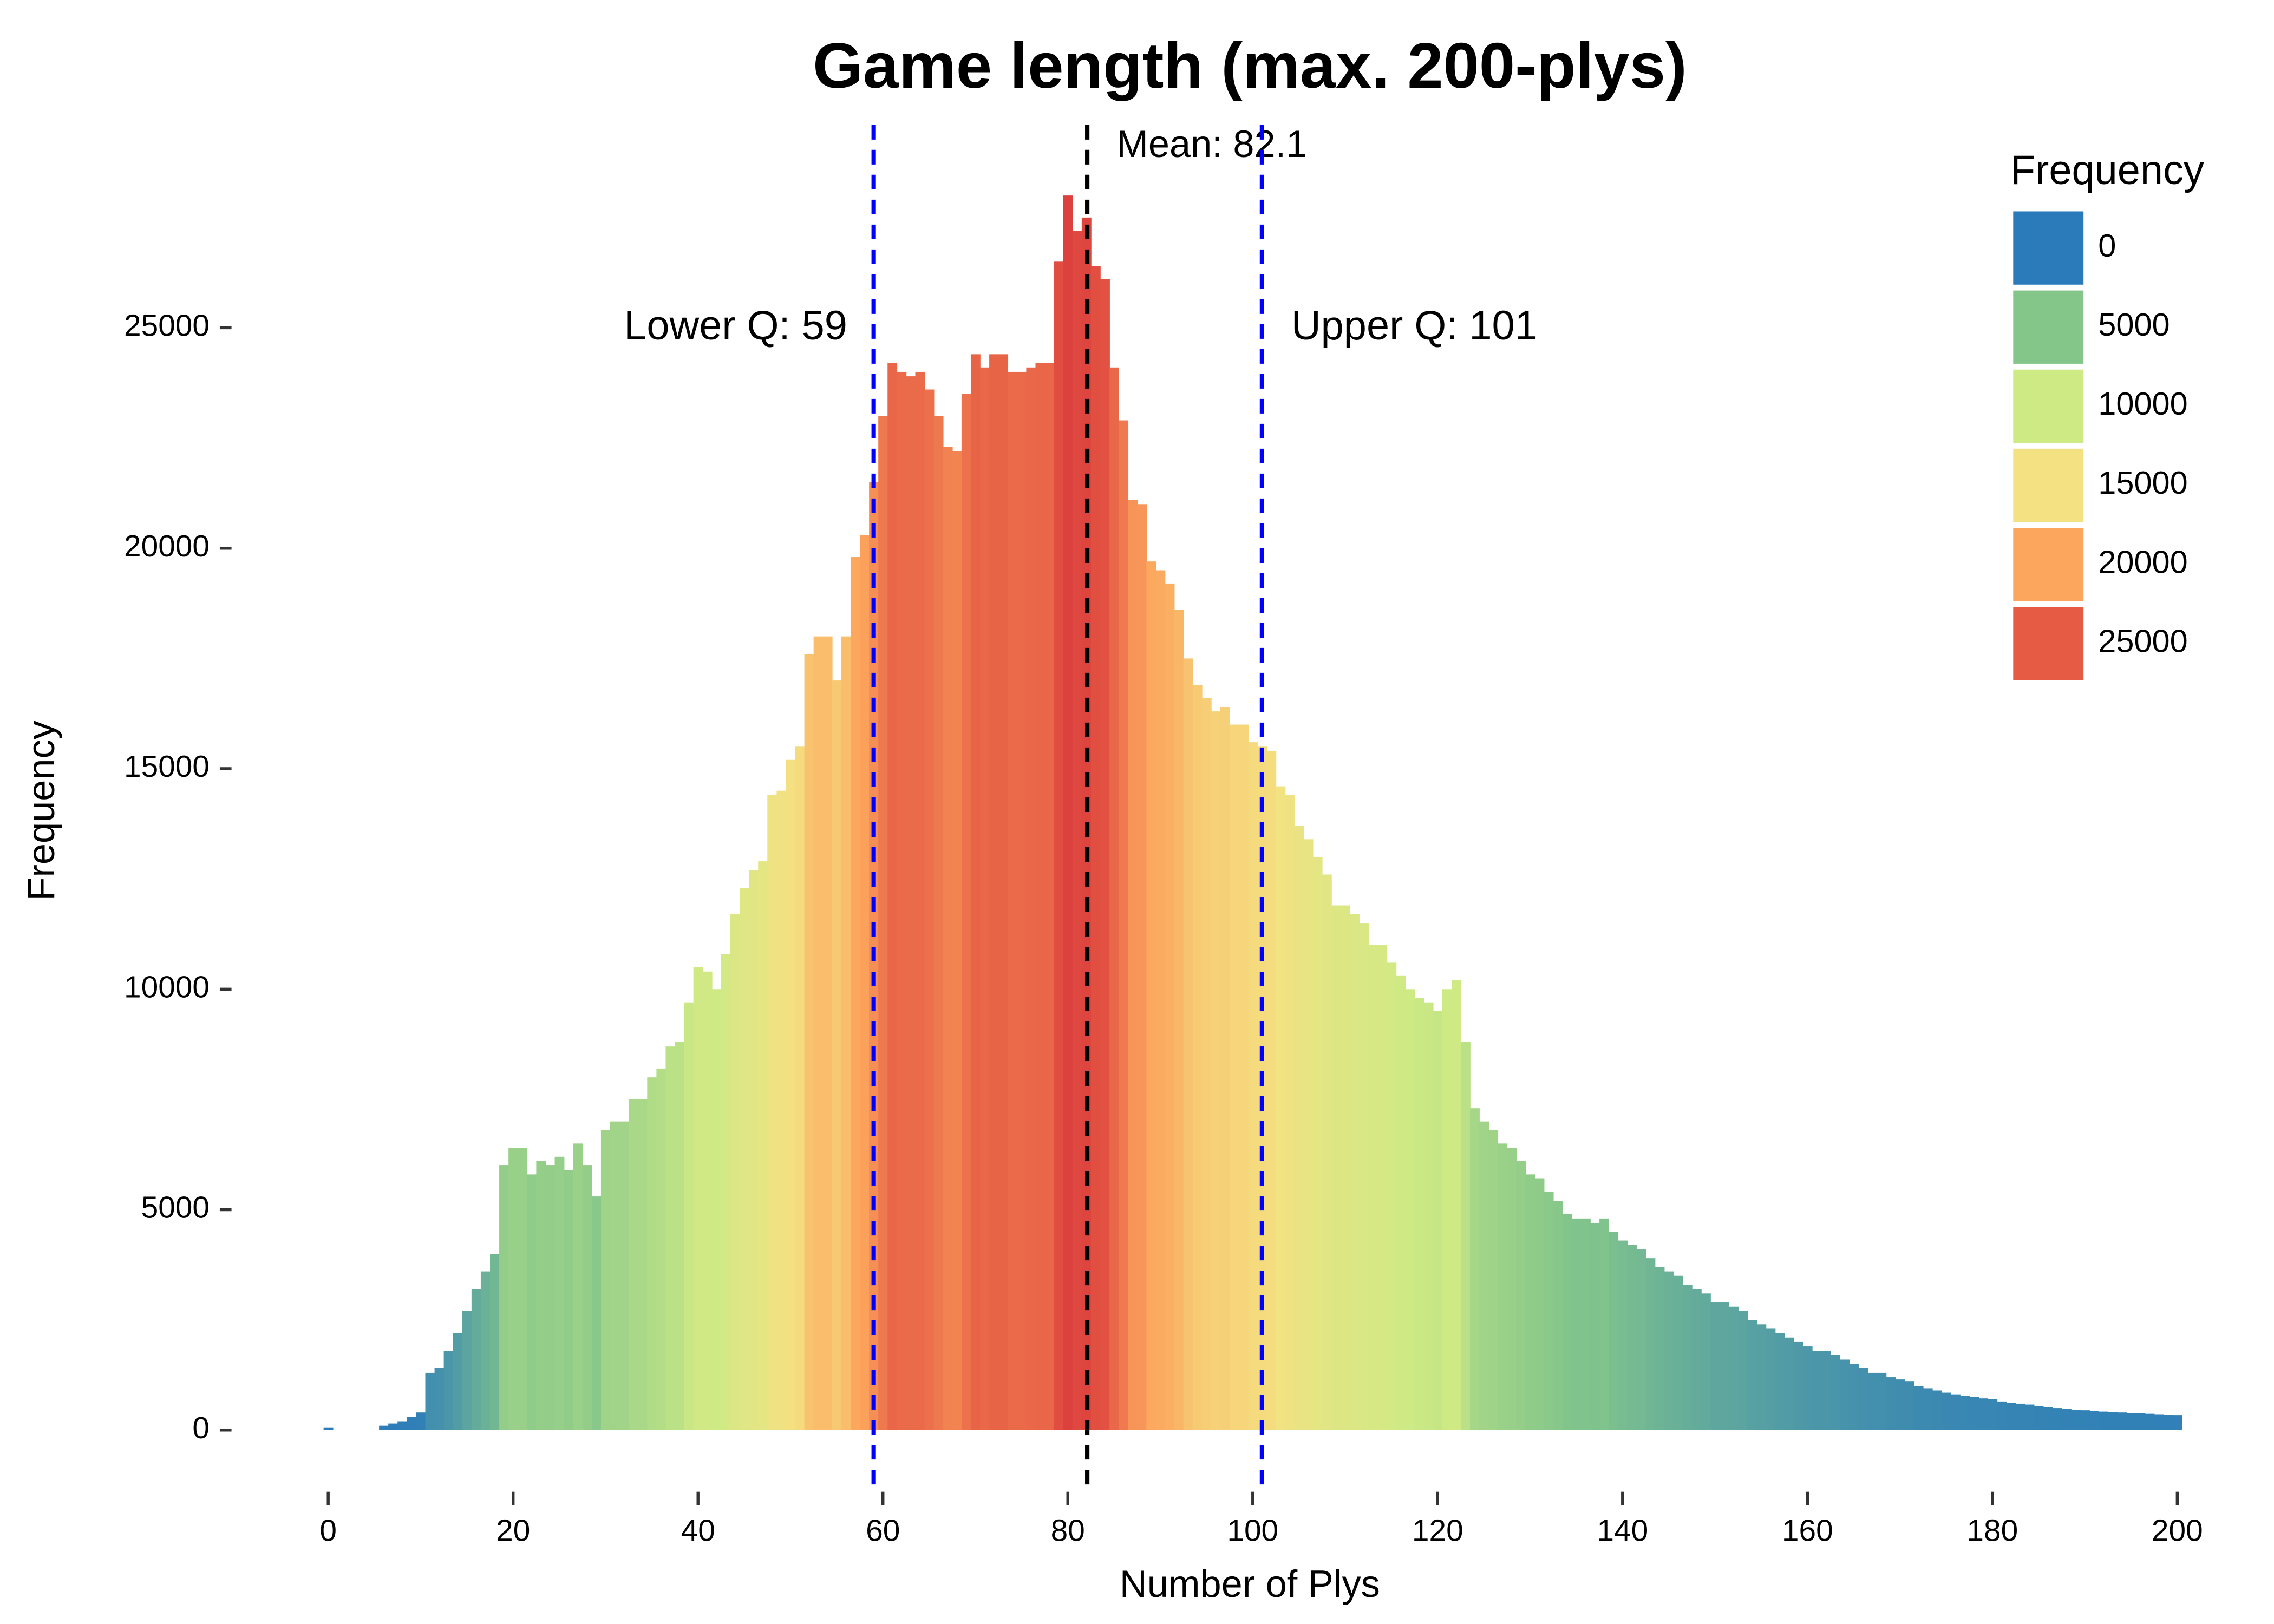 The width and height of the screenshot is (2274, 1624). What do you see at coordinates (1212, 143) in the screenshot?
I see `reference-label: Mean: 82.1` at bounding box center [1212, 143].